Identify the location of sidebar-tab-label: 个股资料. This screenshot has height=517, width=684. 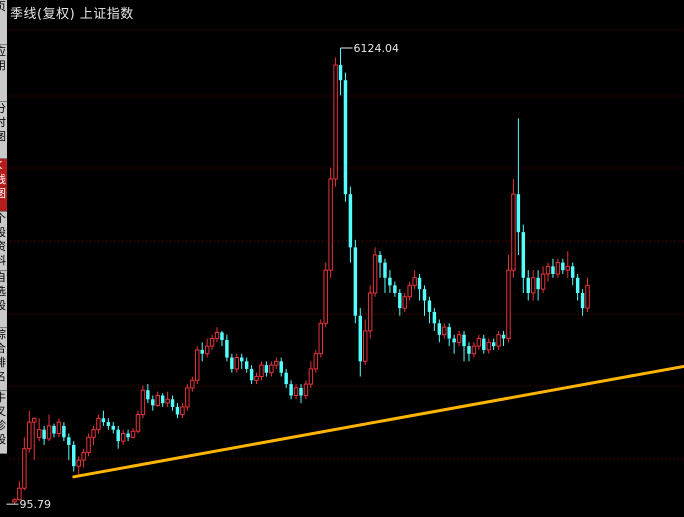
(3, 240).